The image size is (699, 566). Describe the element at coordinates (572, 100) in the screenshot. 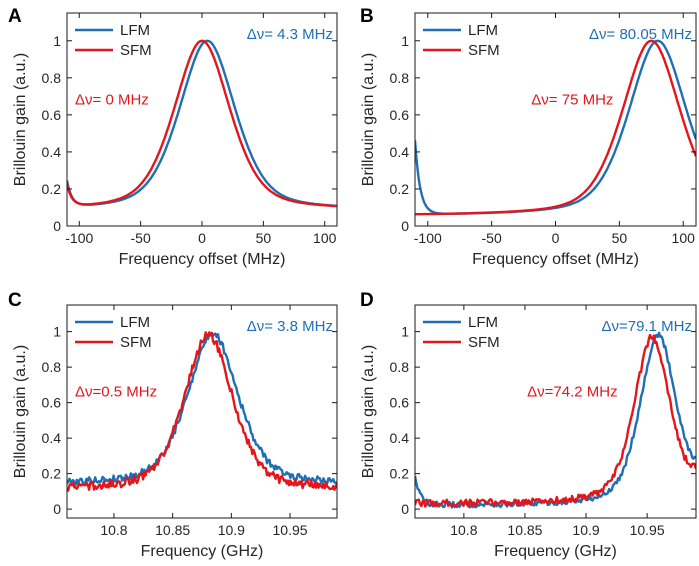

I see `annotation-sfm: Δν= 75 MHz` at that location.